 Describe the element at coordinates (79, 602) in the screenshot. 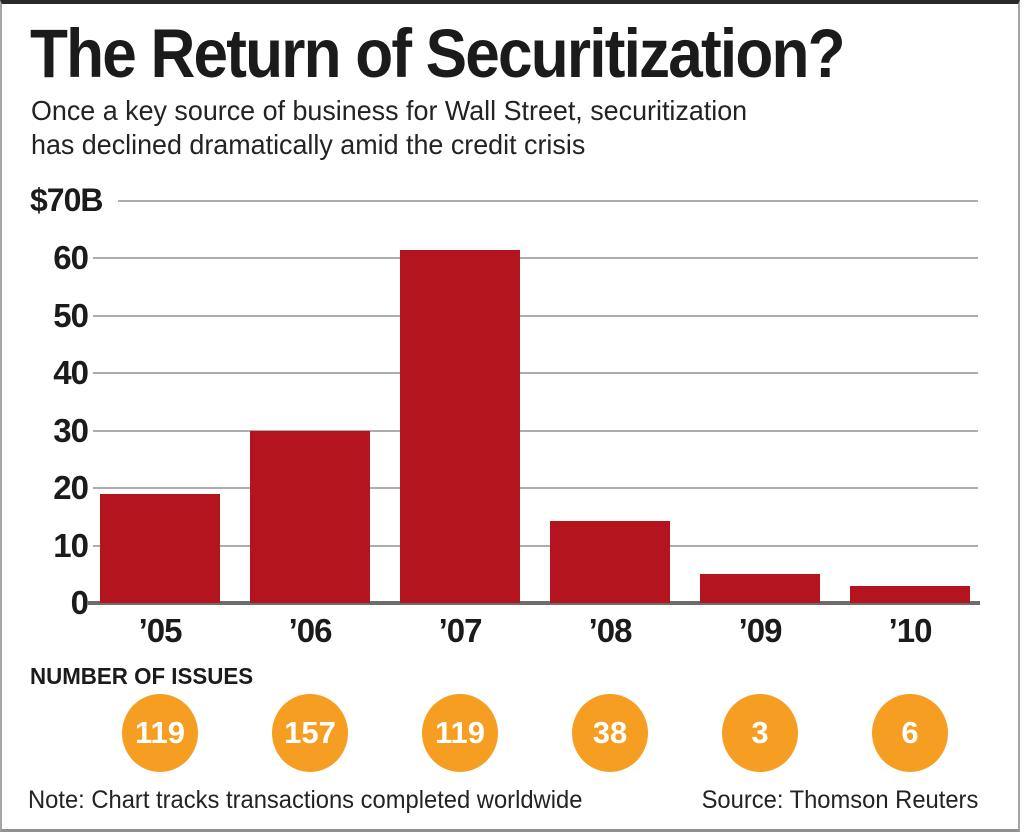

I see `y-tick-label-0: 0` at that location.